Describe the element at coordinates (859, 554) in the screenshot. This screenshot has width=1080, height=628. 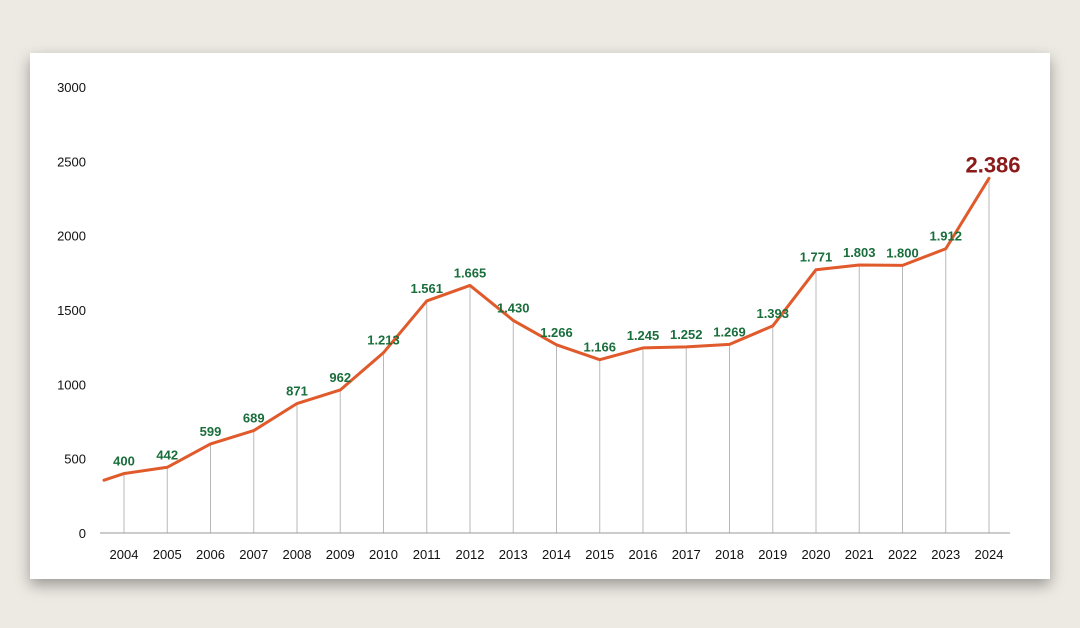
I see `x-tick-label: 2021` at that location.